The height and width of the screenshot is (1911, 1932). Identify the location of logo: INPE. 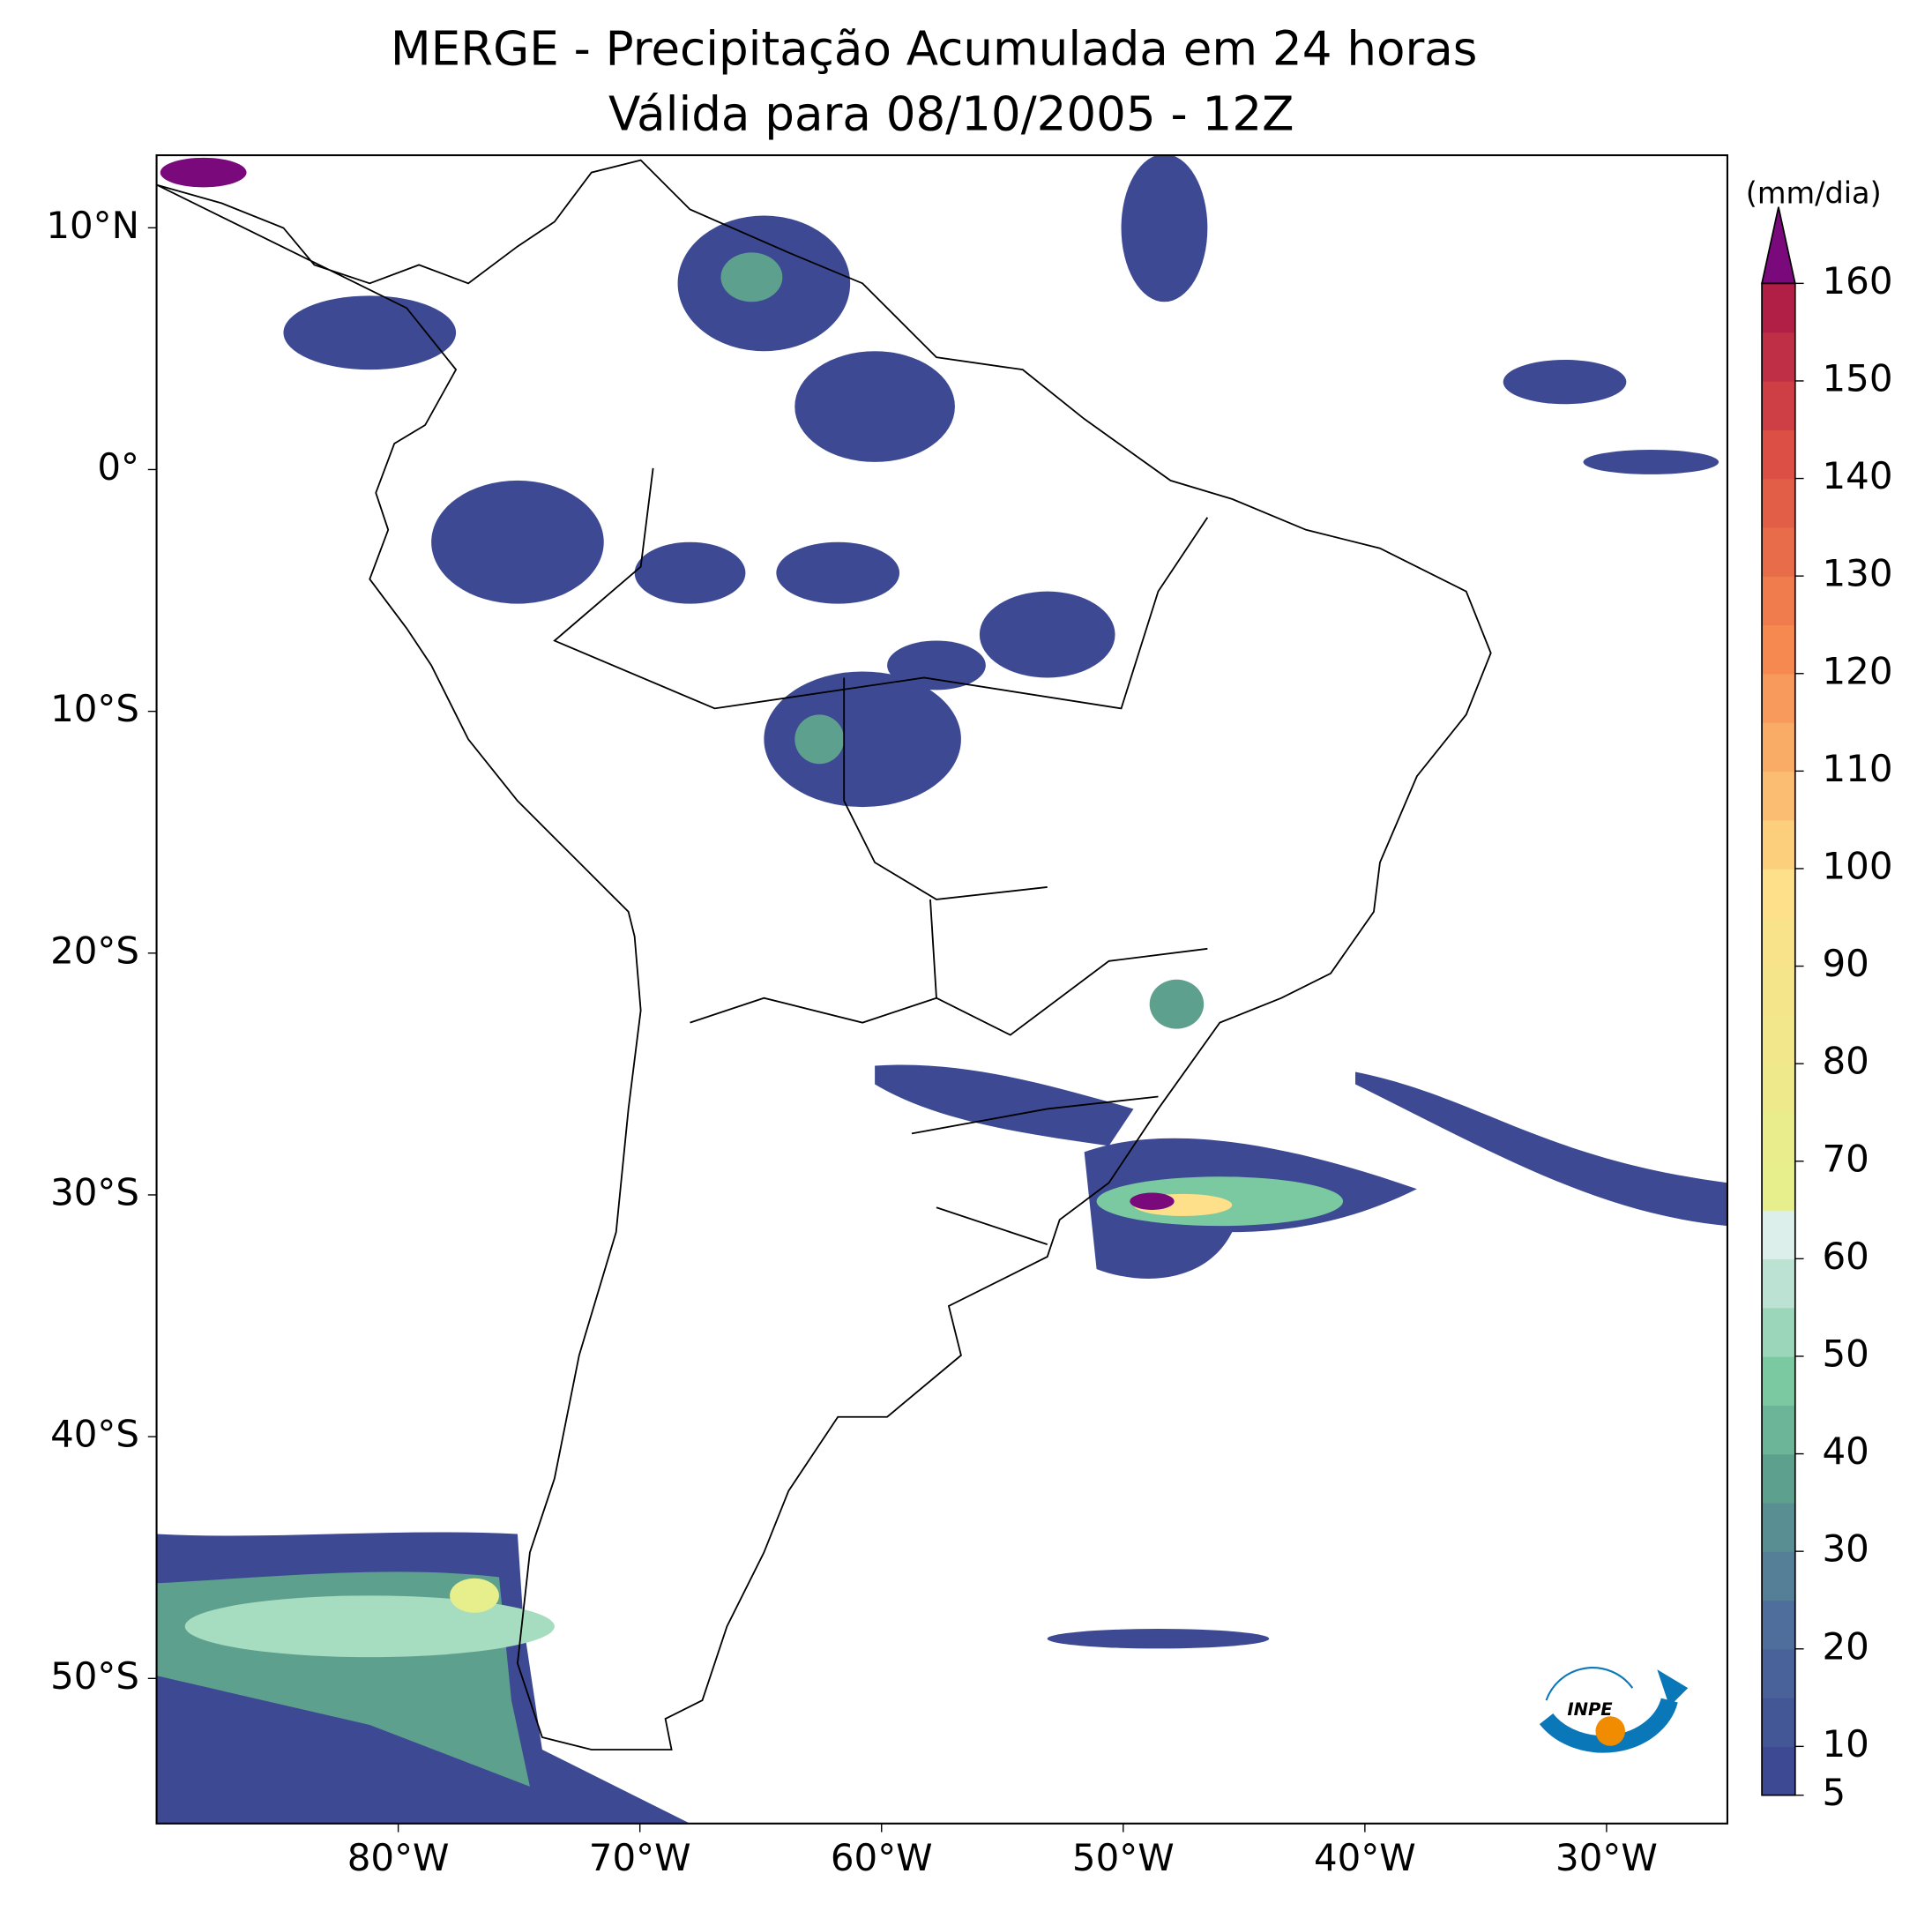
(1614, 1710).